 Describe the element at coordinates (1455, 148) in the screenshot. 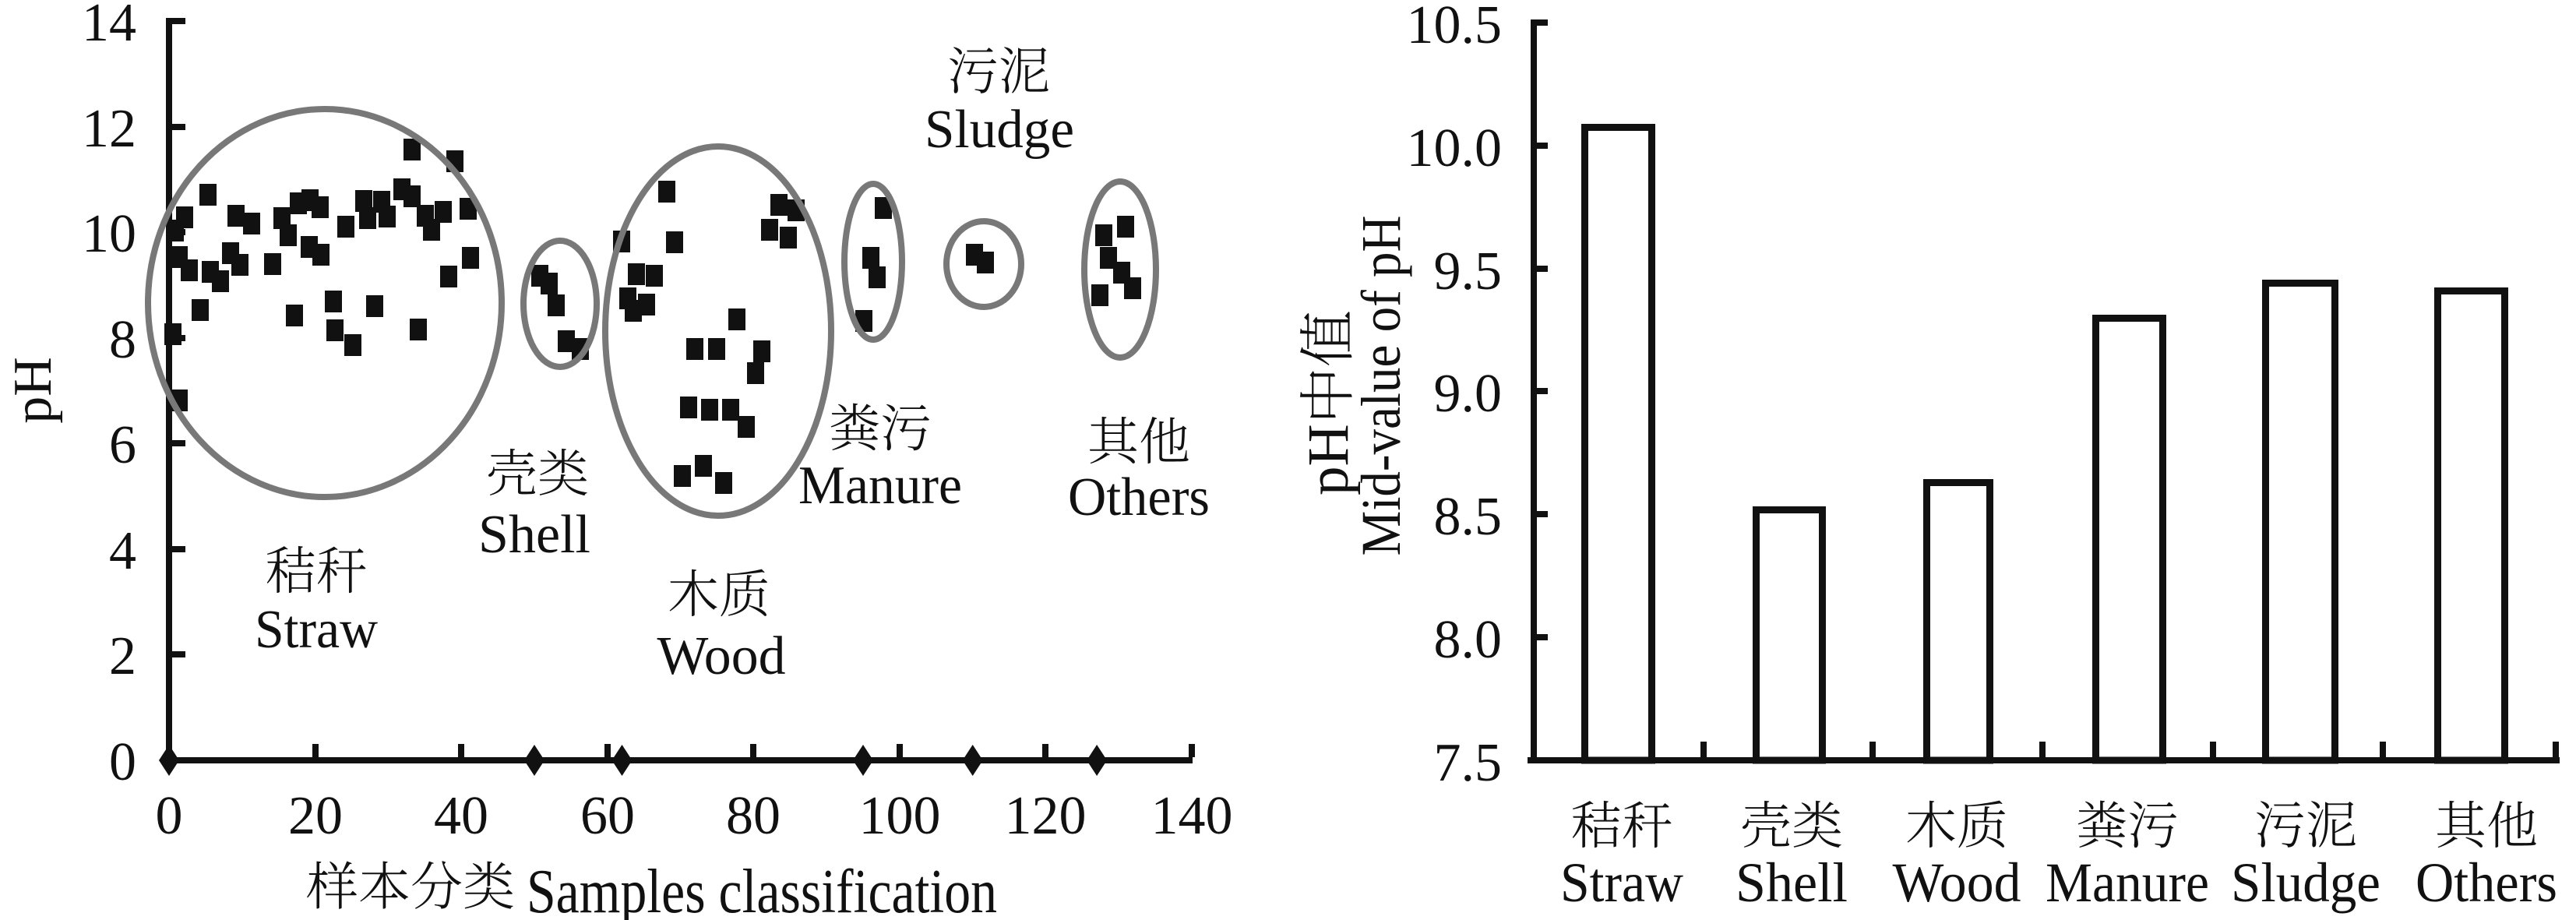

I see `svg-text: 10.0` at that location.